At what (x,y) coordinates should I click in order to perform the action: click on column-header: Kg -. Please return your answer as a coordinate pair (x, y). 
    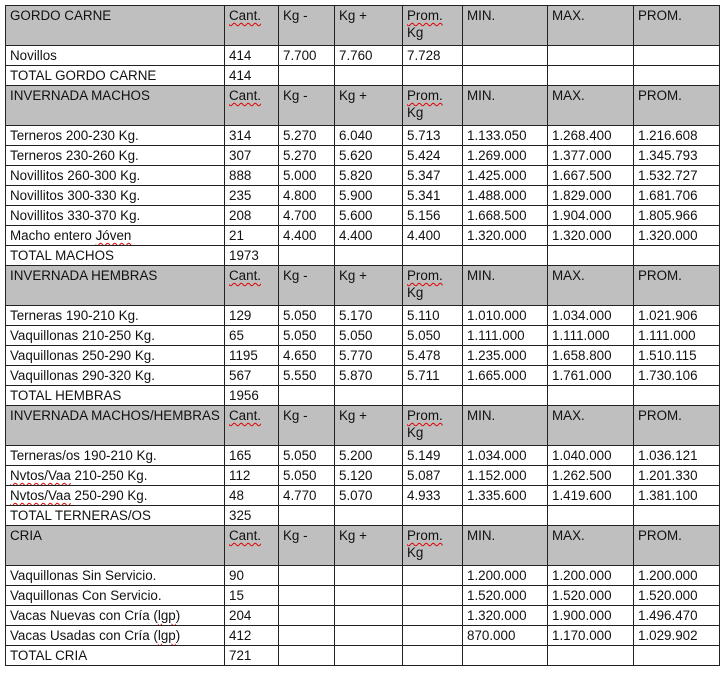
    Looking at the image, I should click on (306, 425).